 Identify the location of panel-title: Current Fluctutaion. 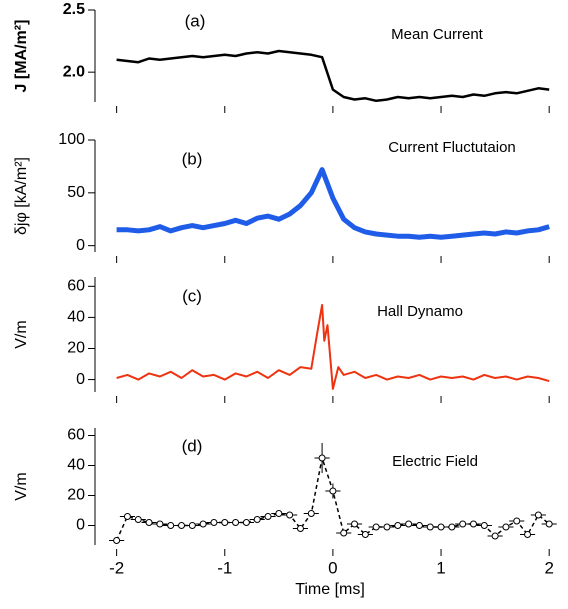
(452, 147).